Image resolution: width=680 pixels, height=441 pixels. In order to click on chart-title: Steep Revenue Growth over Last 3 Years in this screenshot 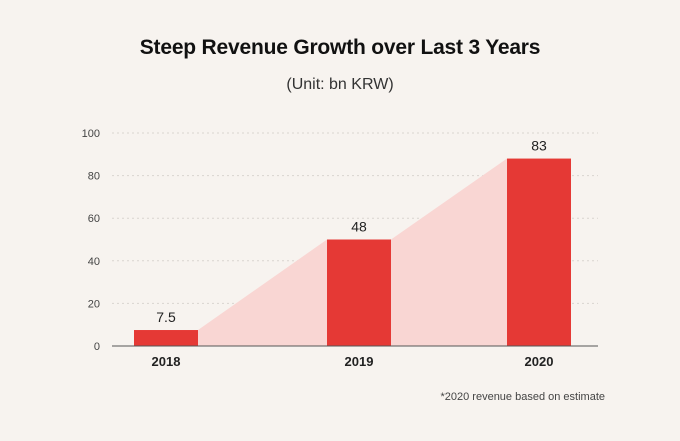, I will do `click(340, 47)`.